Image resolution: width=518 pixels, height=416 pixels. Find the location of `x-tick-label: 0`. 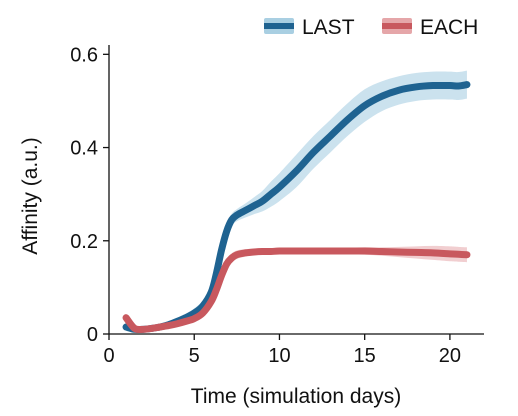

x-tick-label: 0 is located at coordinates (108, 356).